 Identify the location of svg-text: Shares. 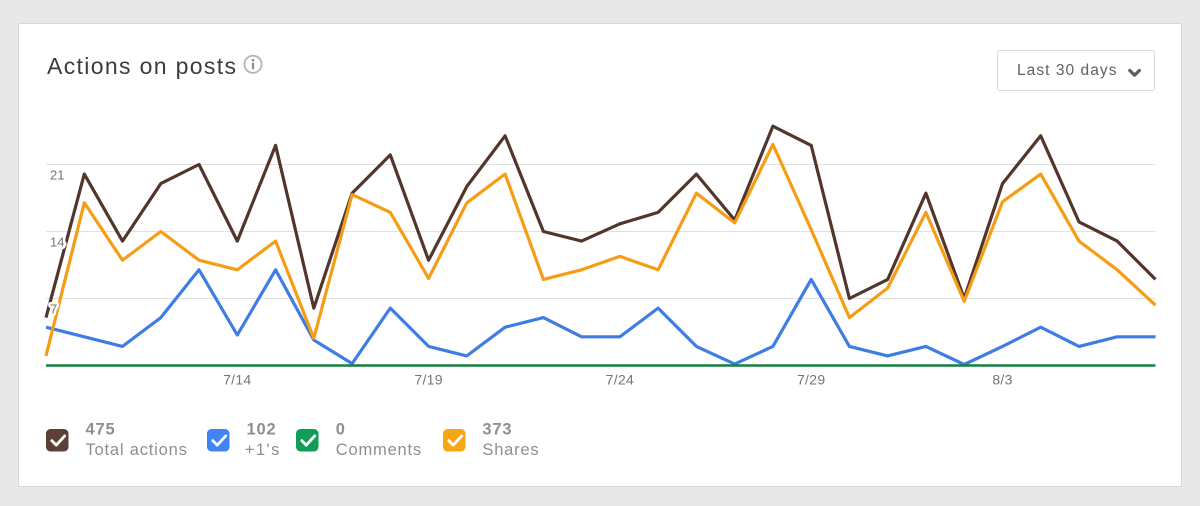
(510, 450).